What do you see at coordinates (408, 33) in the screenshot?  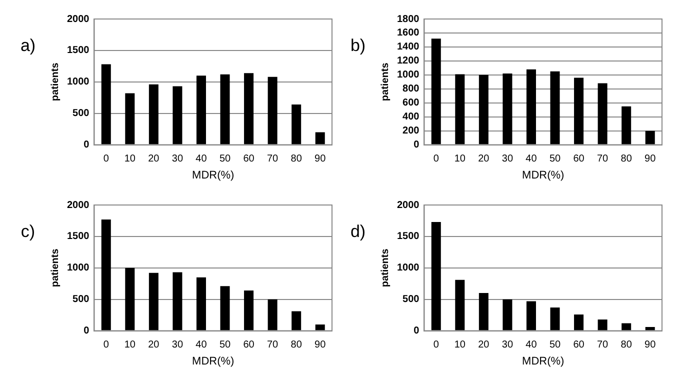 I see `y-tick-label: 1600` at bounding box center [408, 33].